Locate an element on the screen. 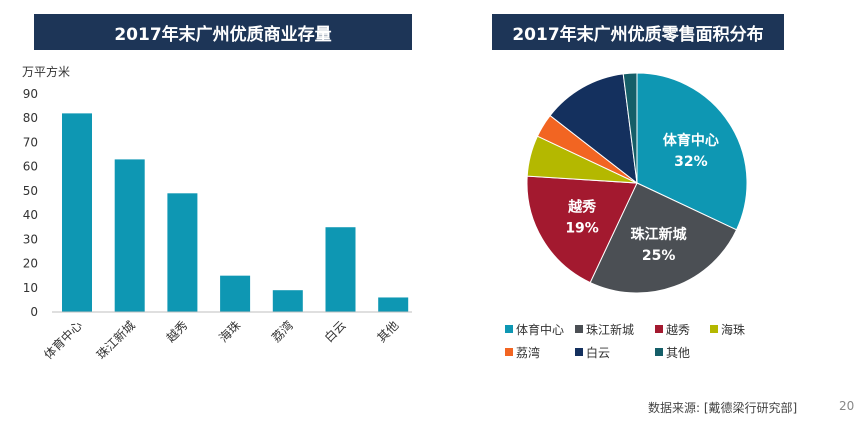 The image size is (865, 426). pie-slice-name-label: 越秀 is located at coordinates (582, 206).